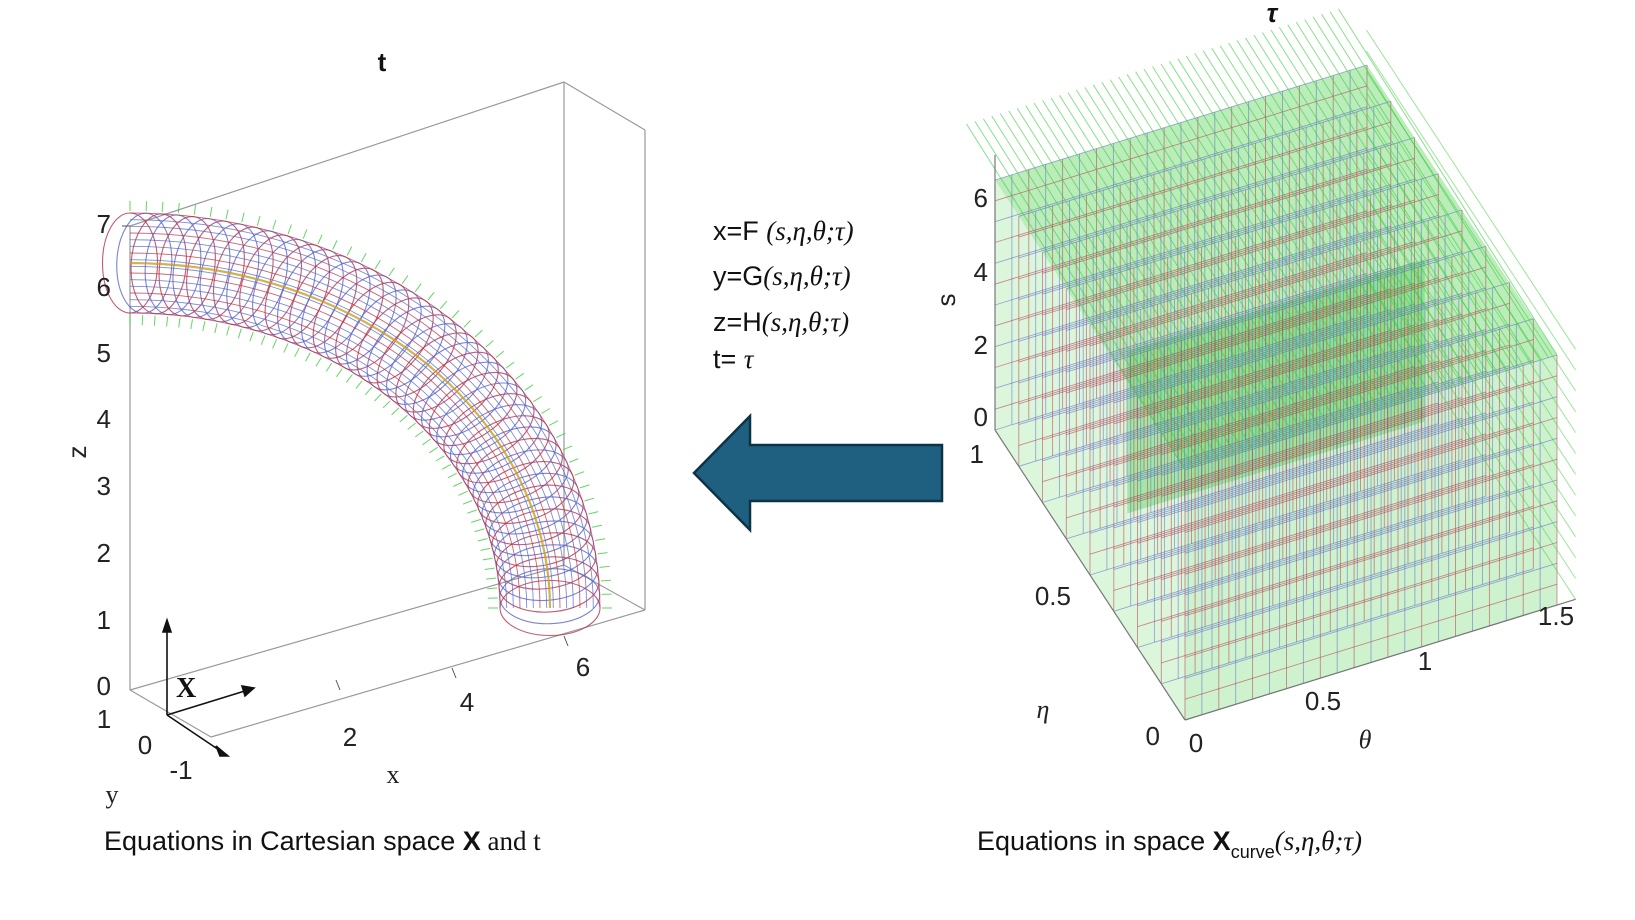 The image size is (1635, 920). What do you see at coordinates (186, 688) in the screenshot?
I see `x-vector-label: X` at bounding box center [186, 688].